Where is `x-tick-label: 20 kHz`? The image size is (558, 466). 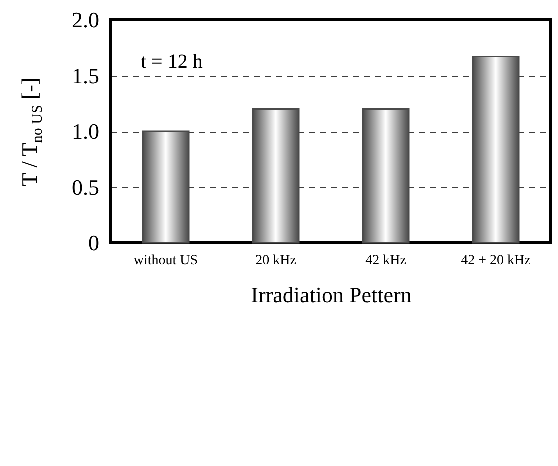 x-tick-label: 20 kHz is located at coordinates (276, 261).